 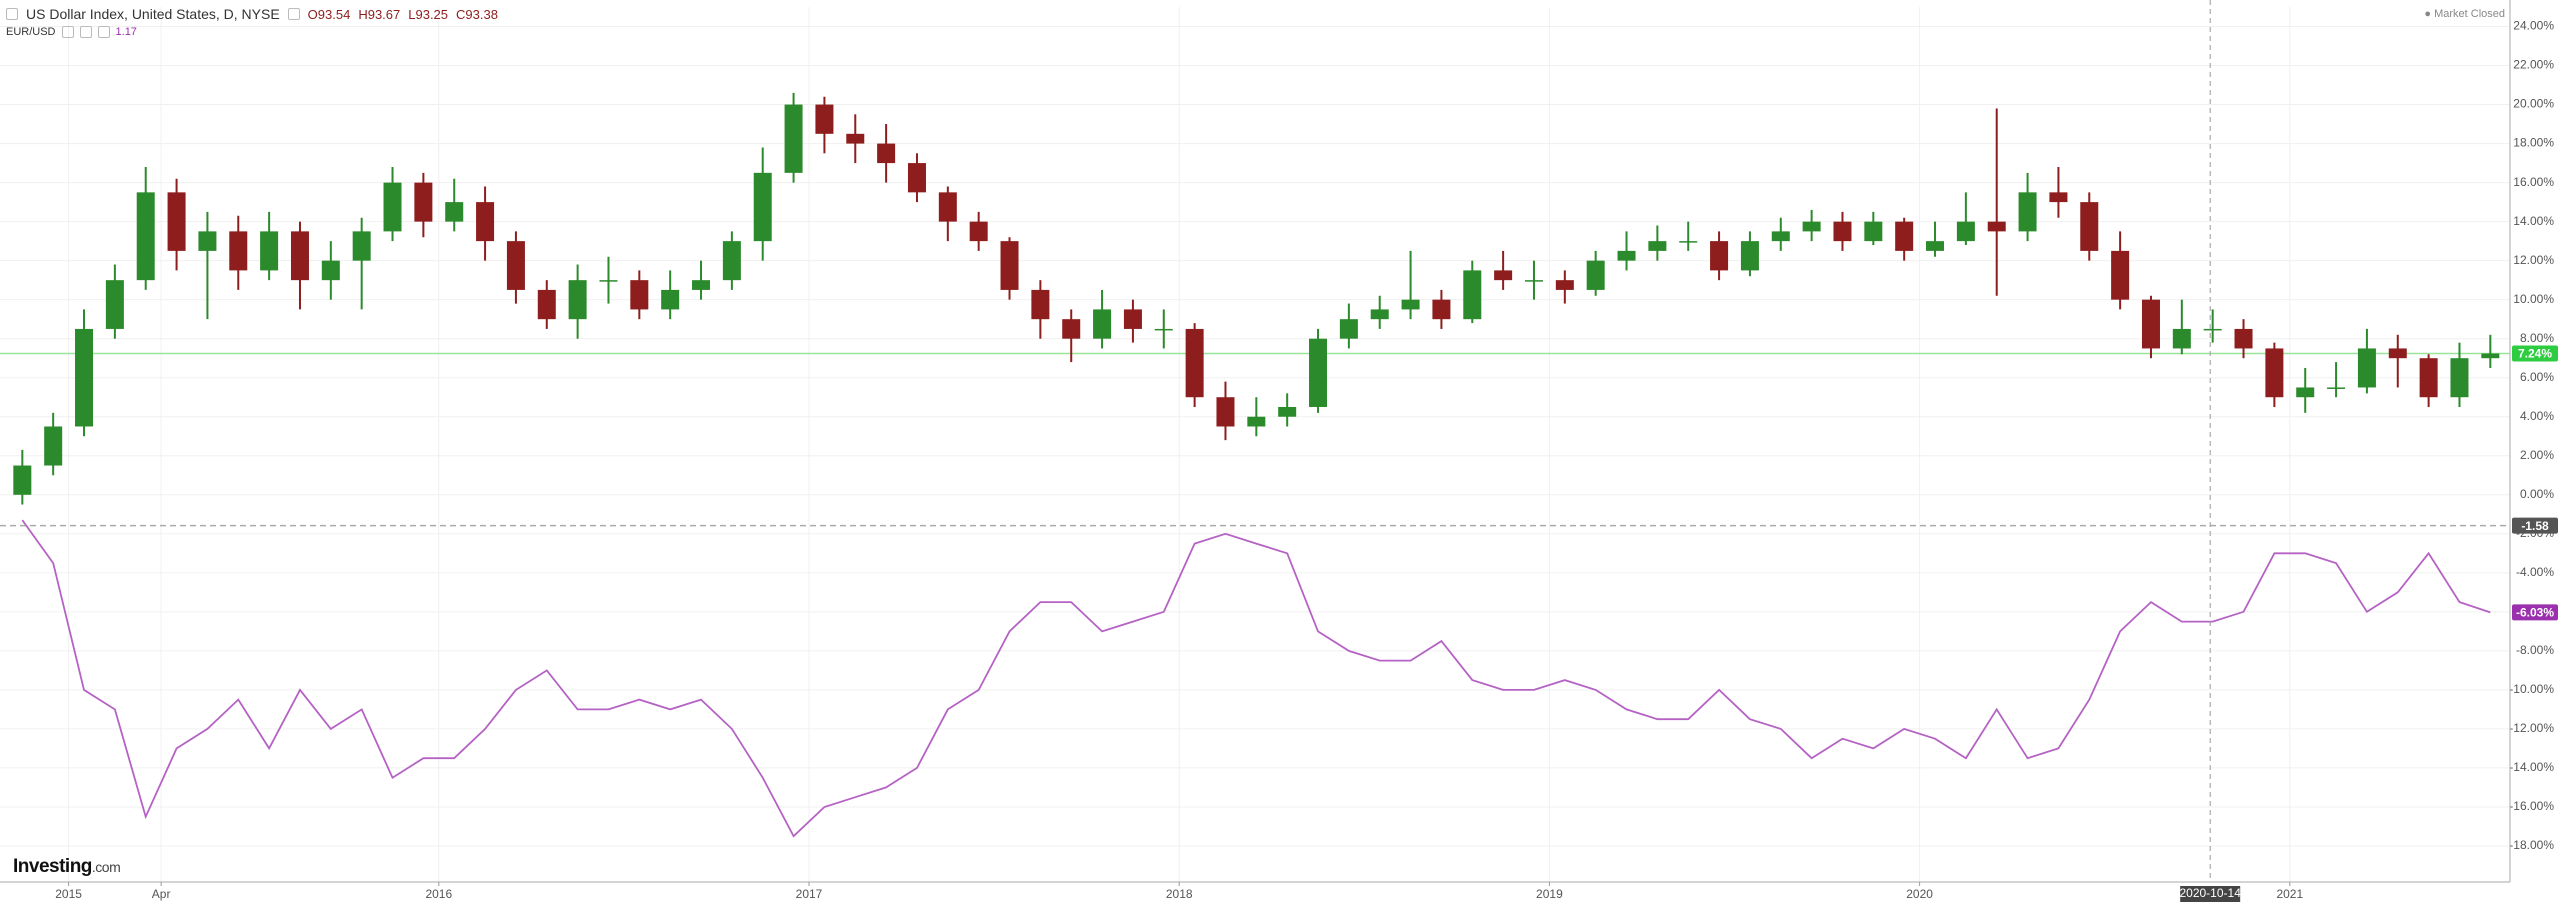 I want to click on y-tick-label: -18.00%, so click(x=2531, y=845).